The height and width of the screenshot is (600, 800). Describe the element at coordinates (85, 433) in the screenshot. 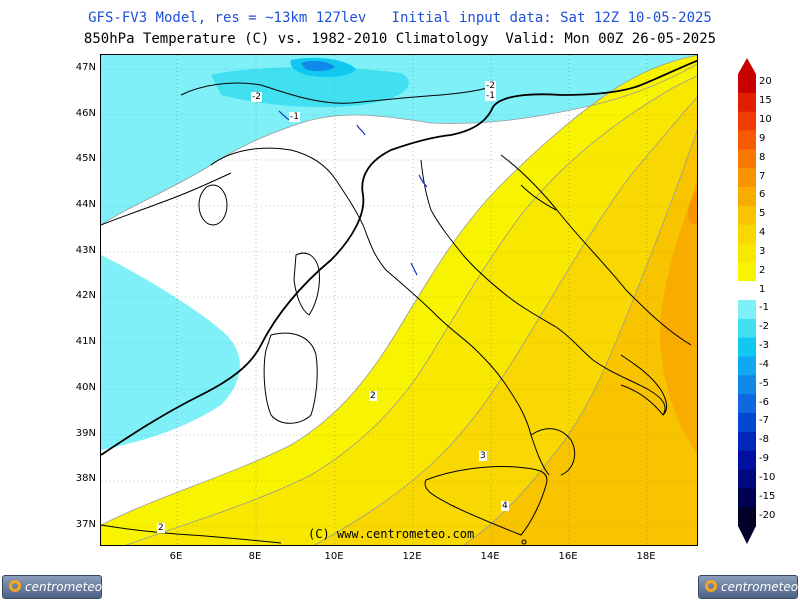

I see `latitude-label: 39N` at that location.